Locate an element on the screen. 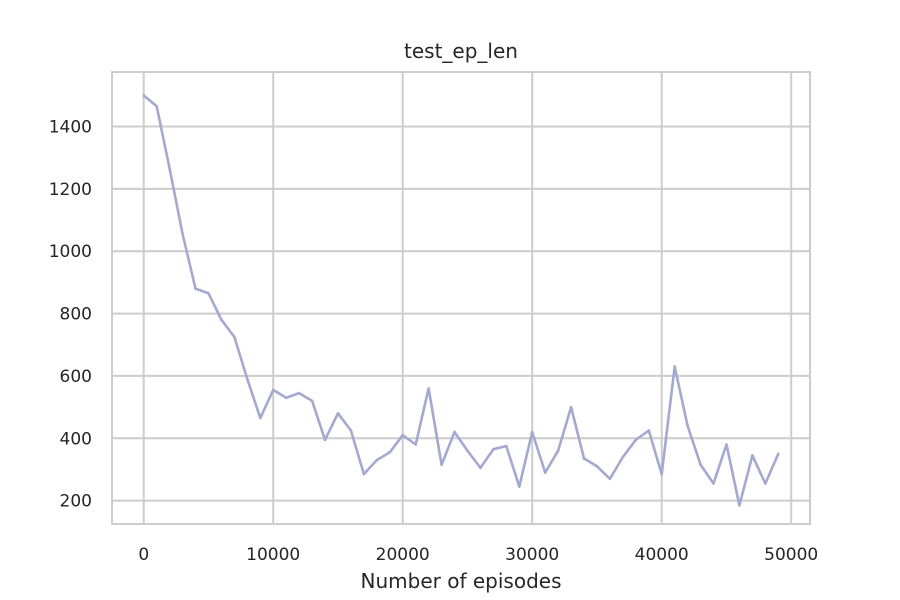  x-tick-label: 30000 is located at coordinates (532, 555).